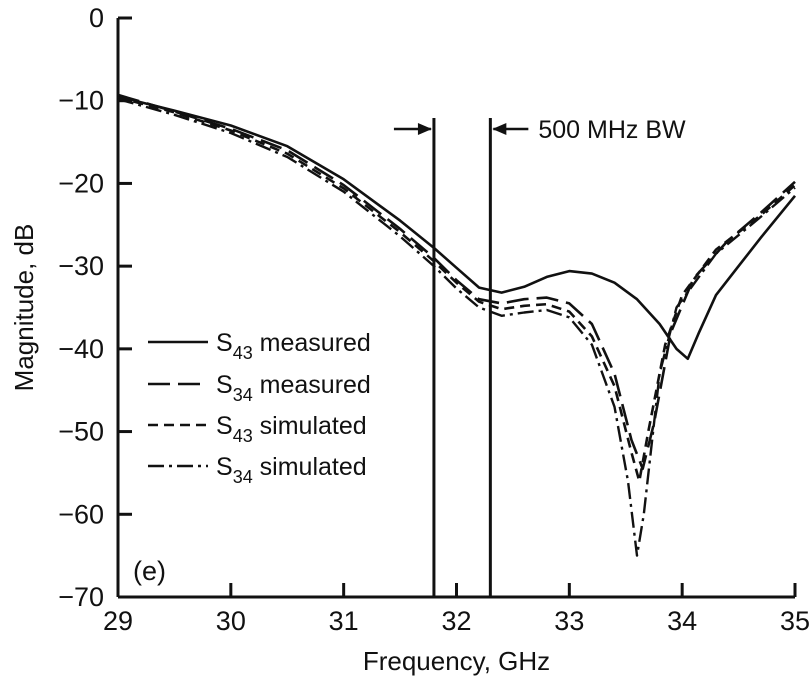 Image resolution: width=809 pixels, height=679 pixels. Describe the element at coordinates (424, 129) in the screenshot. I see `arrow-left-head` at that location.